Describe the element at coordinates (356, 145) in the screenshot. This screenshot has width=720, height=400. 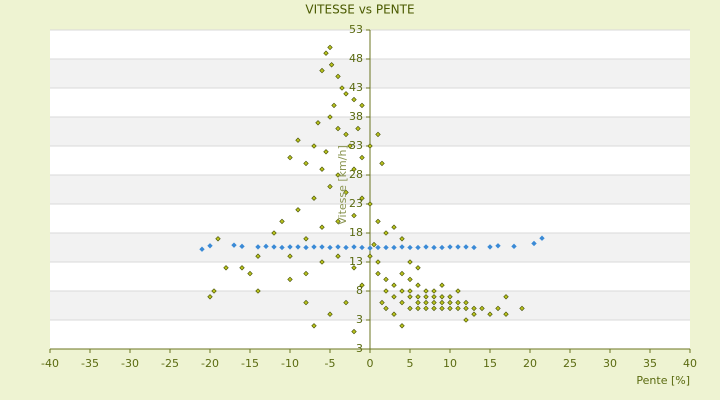
I see `y-tick-label: 33` at that location.